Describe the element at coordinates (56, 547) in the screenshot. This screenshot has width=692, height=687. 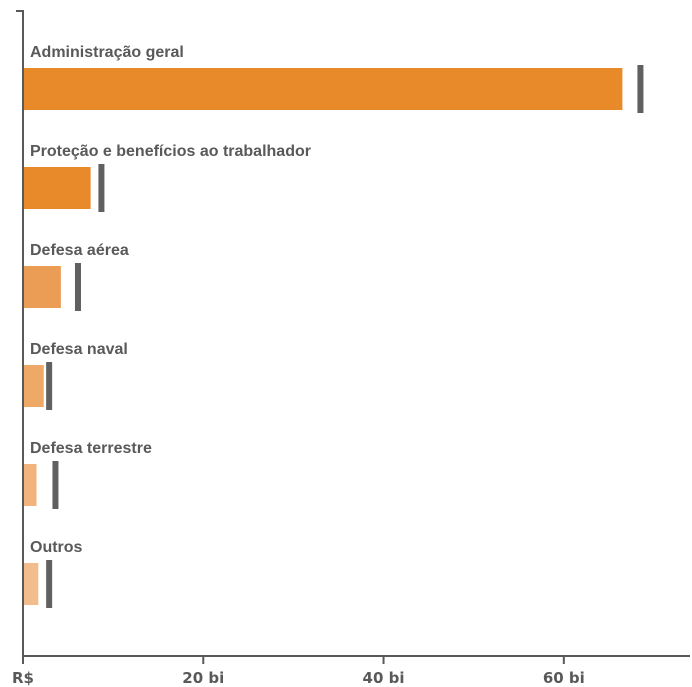
I see `category-label: Outros` at that location.